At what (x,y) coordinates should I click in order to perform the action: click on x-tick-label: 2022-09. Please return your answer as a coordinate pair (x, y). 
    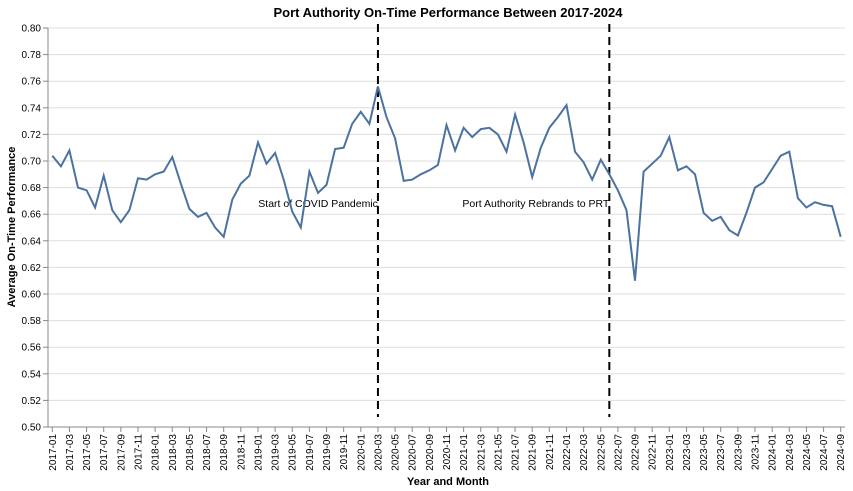
    Looking at the image, I should click on (636, 452).